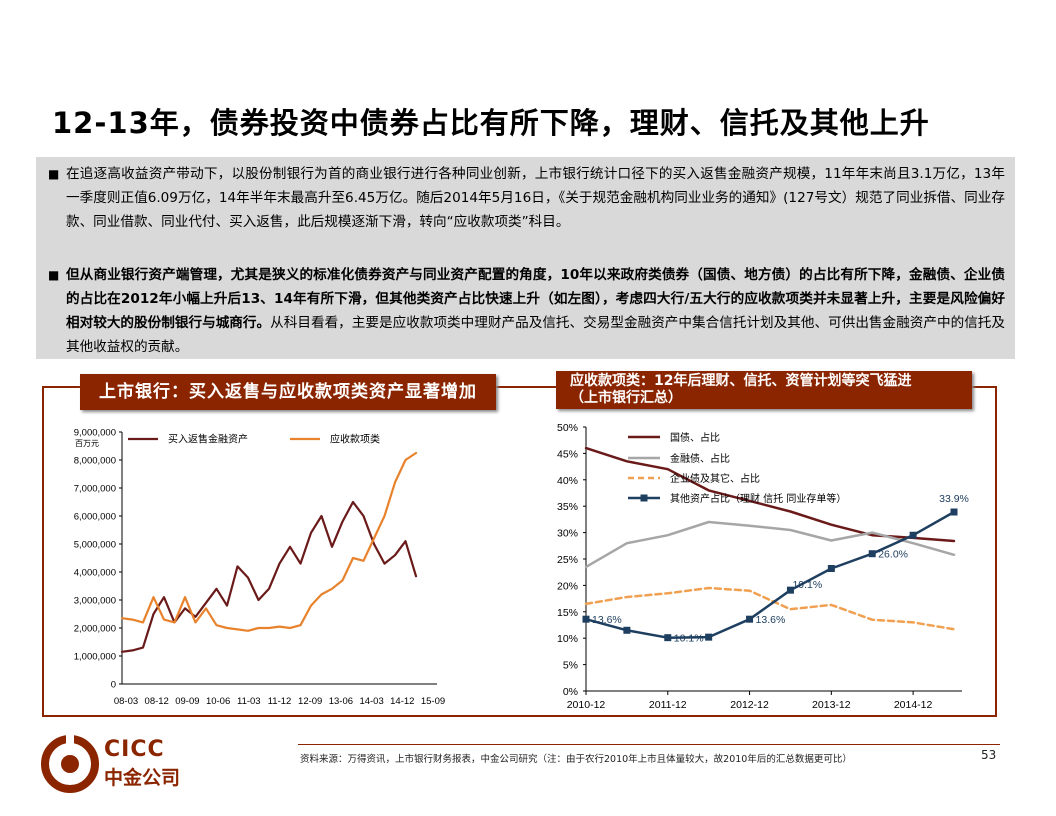 This screenshot has width=1056, height=816. What do you see at coordinates (668, 705) in the screenshot?
I see `right-chart-x-tick-label: 2011-12` at bounding box center [668, 705].